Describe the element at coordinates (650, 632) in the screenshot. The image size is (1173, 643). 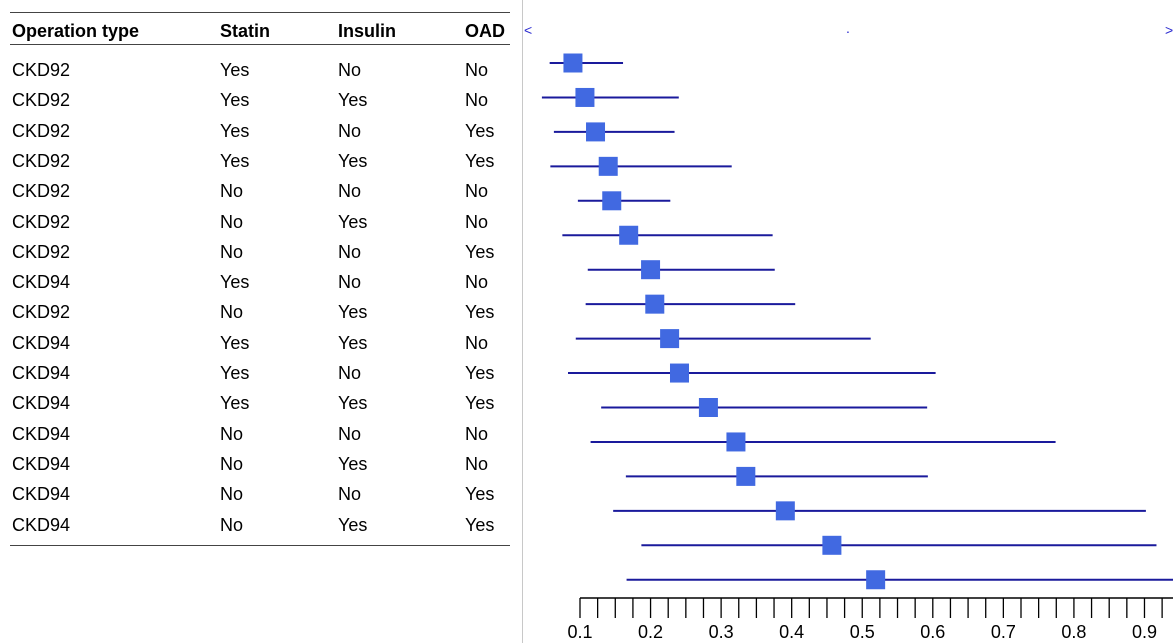
I see `x-tick-label: 0.2` at that location.